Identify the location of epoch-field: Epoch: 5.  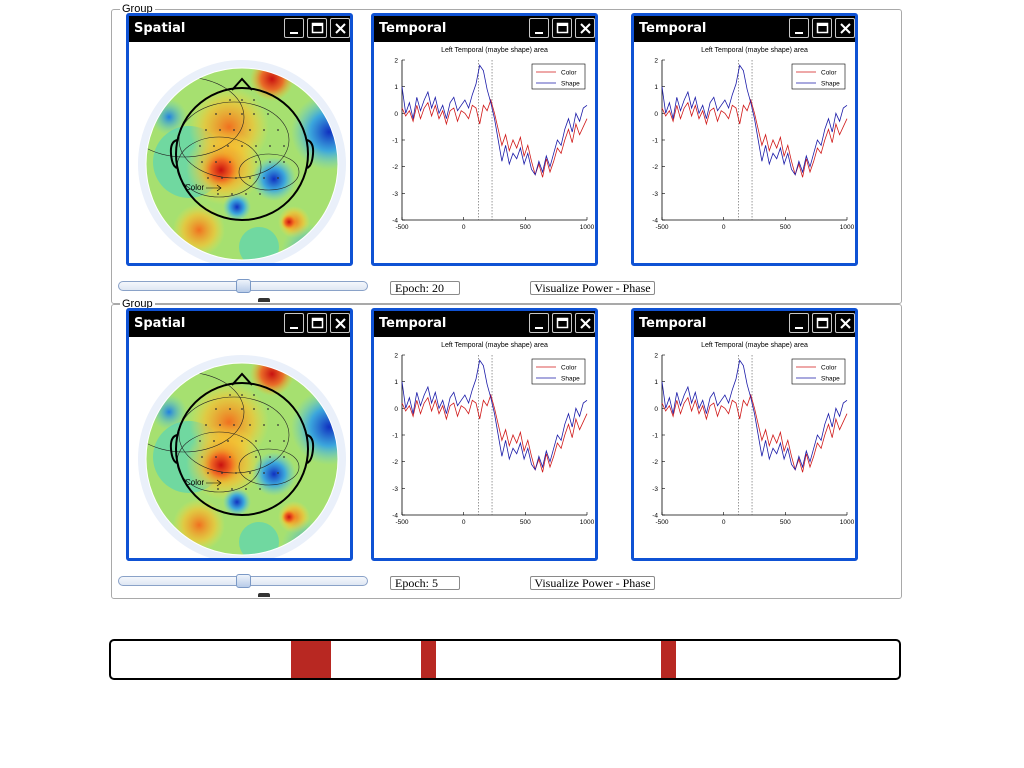
(425, 583).